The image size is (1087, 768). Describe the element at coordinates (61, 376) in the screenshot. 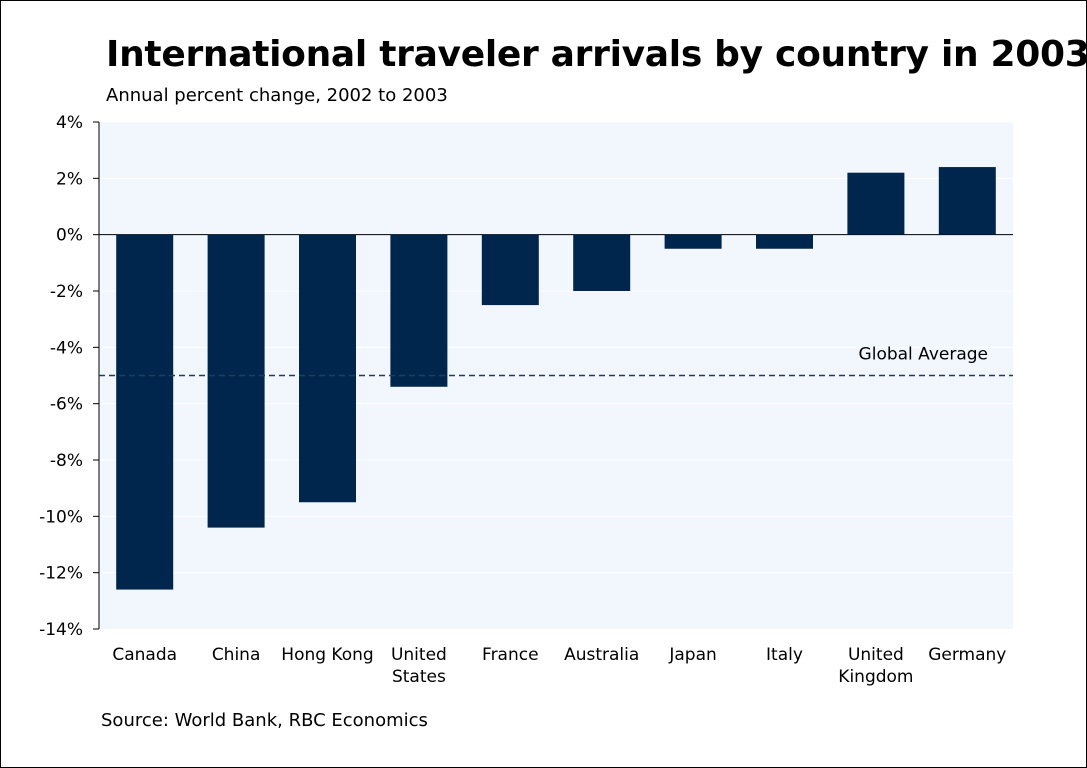

I see `y-axis-labels: 4% 2% 0% -2% -4% -6% -8% -10% -12% -14%` at that location.